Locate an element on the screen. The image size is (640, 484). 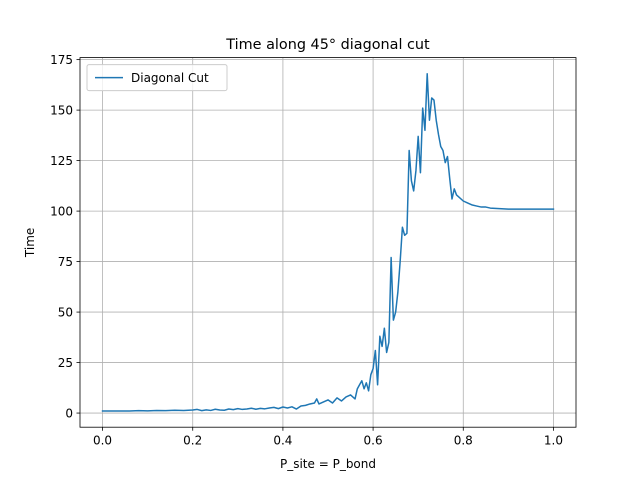
x-tick-label: 0.0 is located at coordinates (102, 441).